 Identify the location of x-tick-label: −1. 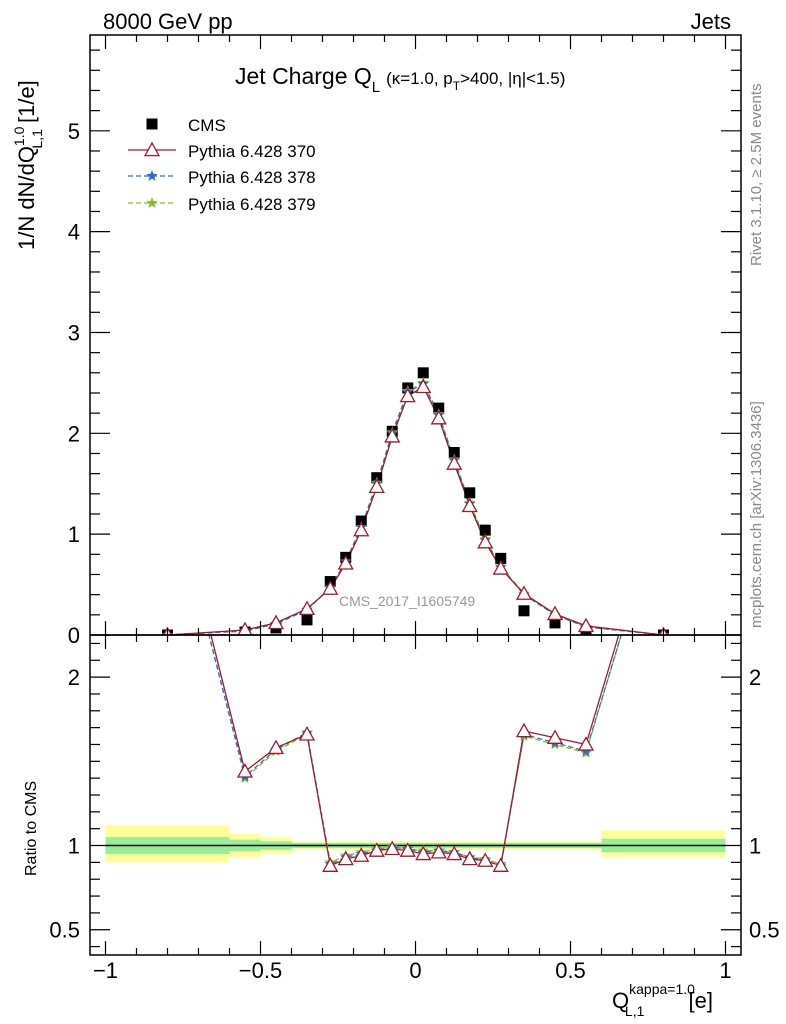
(105, 970).